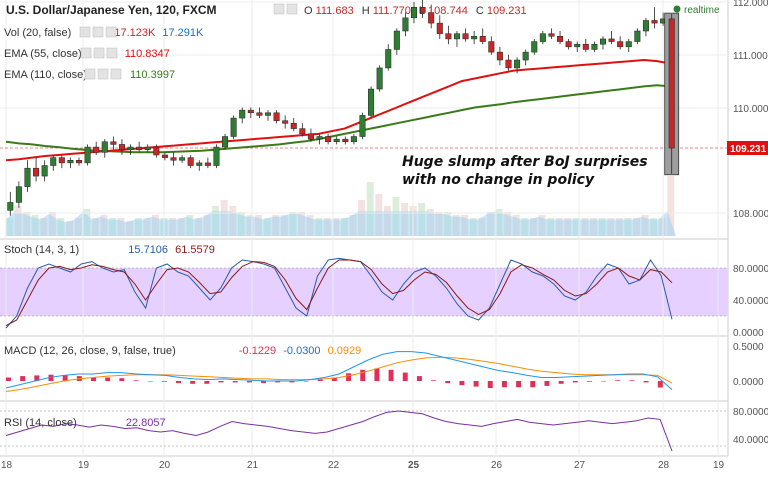 The height and width of the screenshot is (480, 768). Describe the element at coordinates (580, 465) in the screenshot. I see `x-tick-label: 27` at that location.